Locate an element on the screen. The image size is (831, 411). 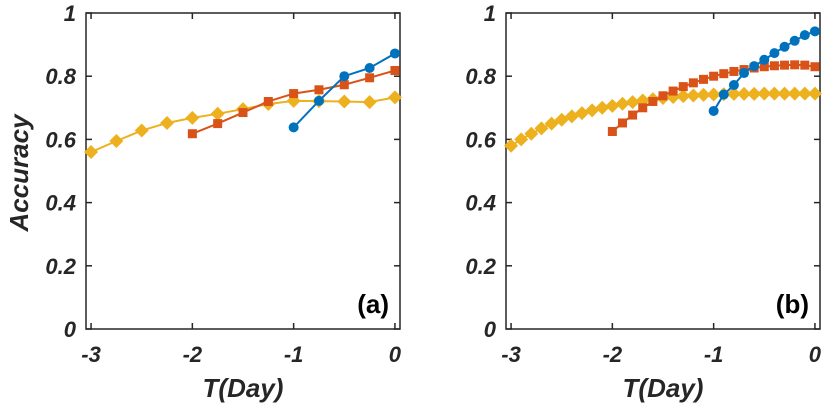
panel-b-ytick-label: 0.4 is located at coordinates (480, 203).